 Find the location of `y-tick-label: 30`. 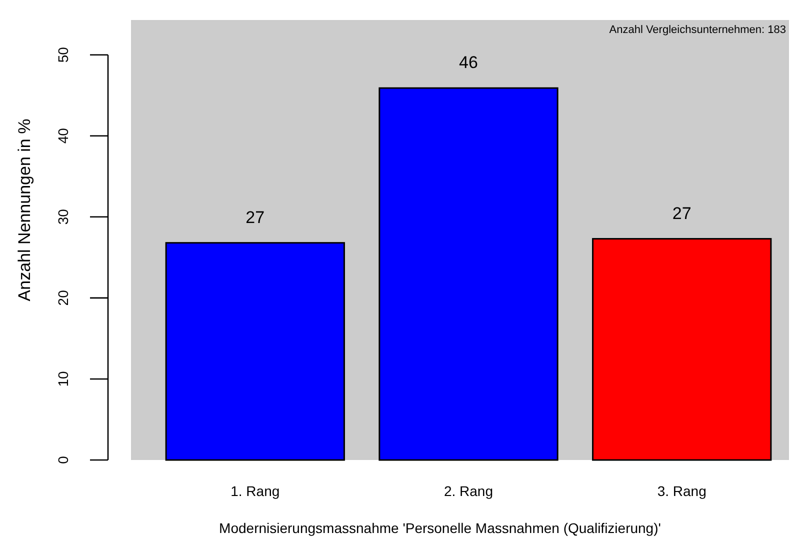

y-tick-label: 30 is located at coordinates (63, 216).